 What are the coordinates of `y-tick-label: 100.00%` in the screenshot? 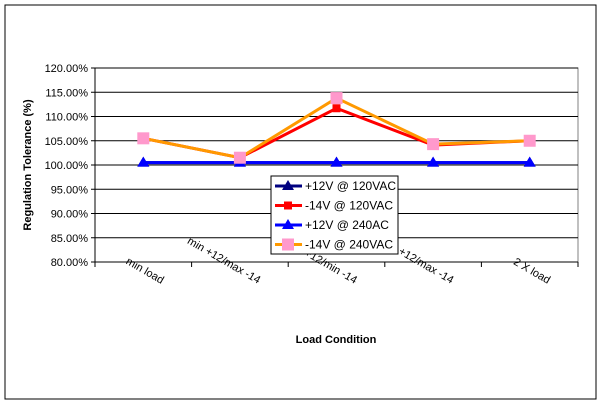 It's located at (67, 166).